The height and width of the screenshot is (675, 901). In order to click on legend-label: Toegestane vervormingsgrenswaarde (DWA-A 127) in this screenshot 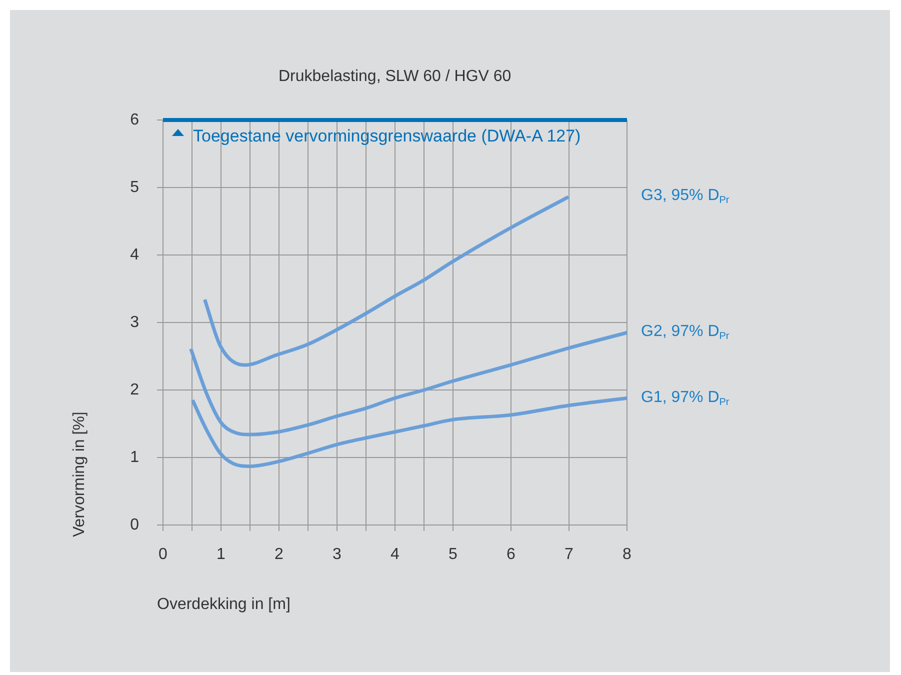, I will do `click(387, 136)`.